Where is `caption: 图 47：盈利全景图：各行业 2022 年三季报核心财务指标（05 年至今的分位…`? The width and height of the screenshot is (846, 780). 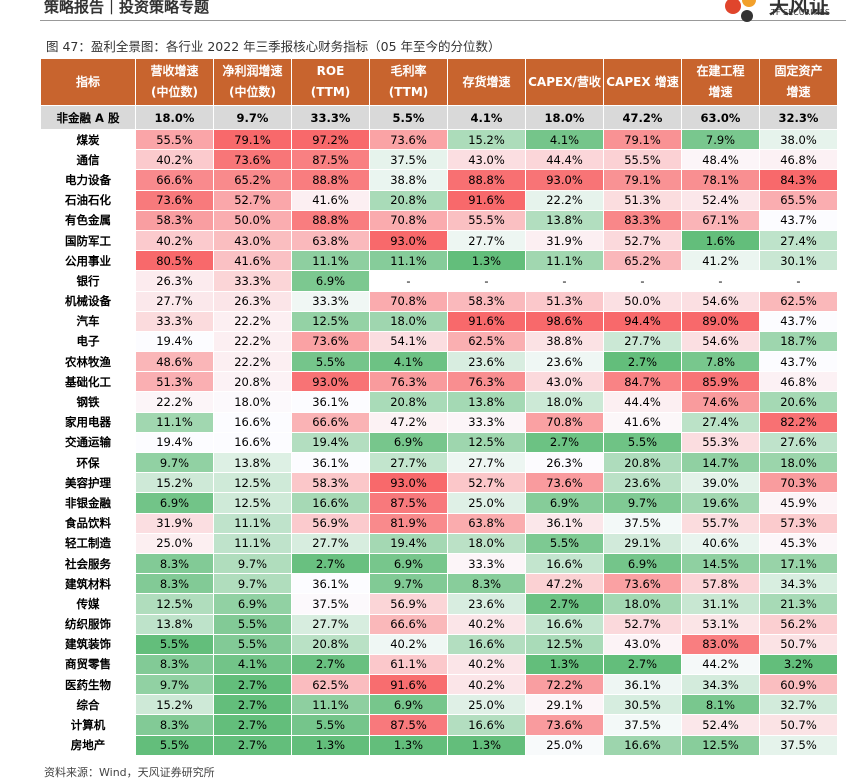
caption: 图 47：盈利全景图：各行业 2022 年三季报核心财务指标（05 年至今的分位… is located at coordinates (273, 46).